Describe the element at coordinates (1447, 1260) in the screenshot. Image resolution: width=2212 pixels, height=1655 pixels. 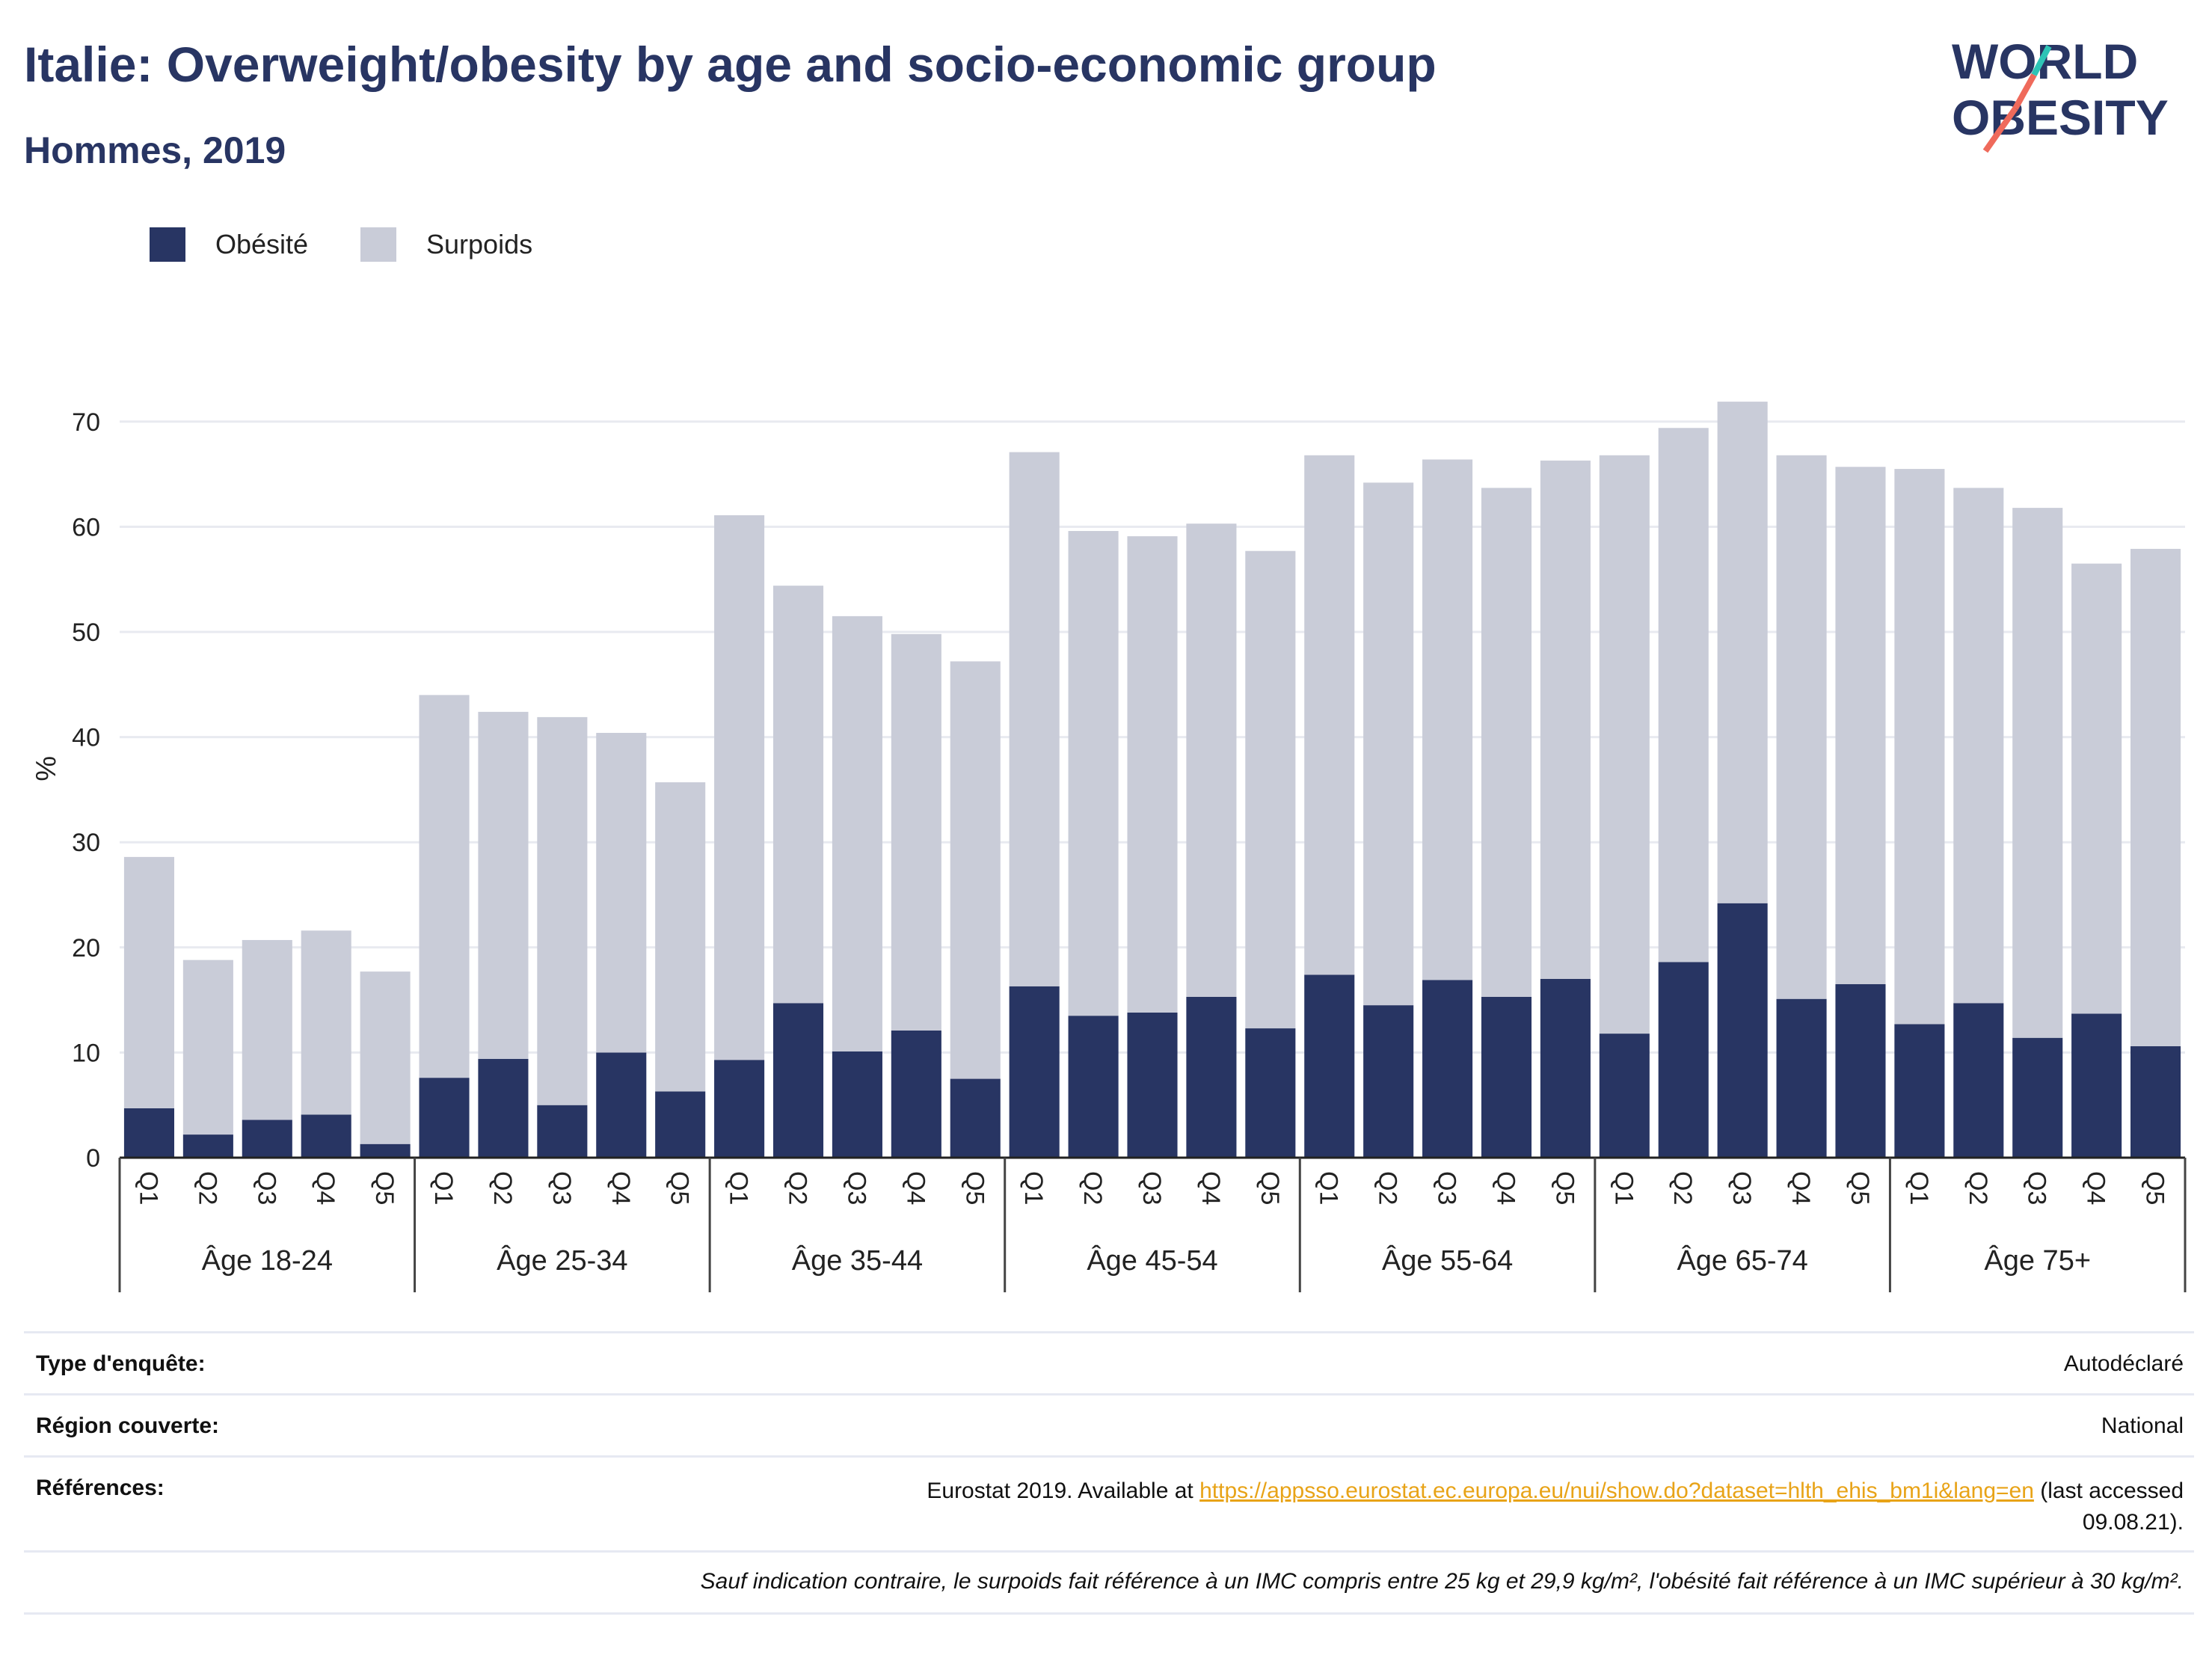
I see `group-label: Âge 55-64` at that location.